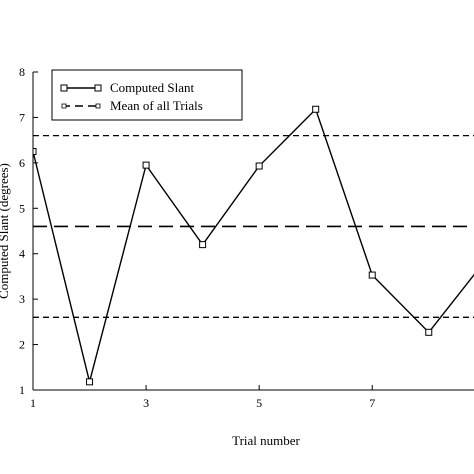  I want to click on y-tick-label: 2, so click(22, 345).